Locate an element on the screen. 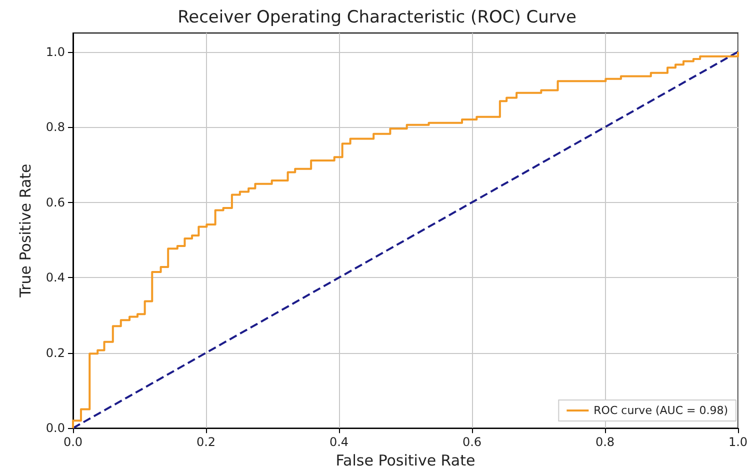 The image size is (754, 473). x-tick-label: 1.0 is located at coordinates (738, 442).